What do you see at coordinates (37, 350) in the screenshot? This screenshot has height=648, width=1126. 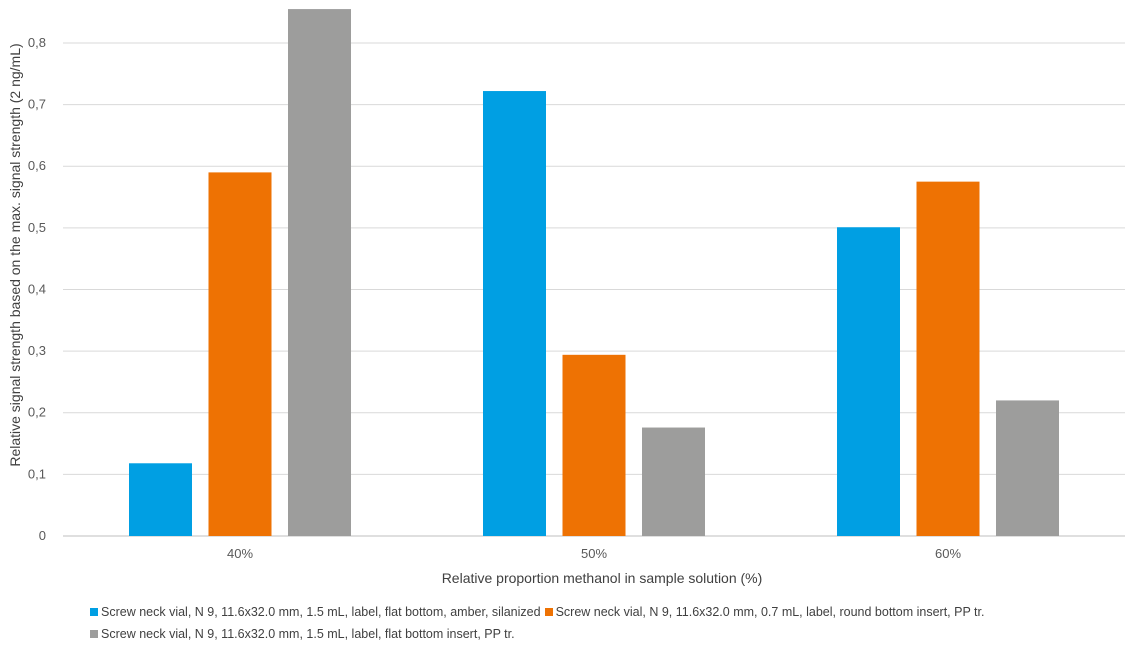 I see `y-tick-label: 0,3` at bounding box center [37, 350].